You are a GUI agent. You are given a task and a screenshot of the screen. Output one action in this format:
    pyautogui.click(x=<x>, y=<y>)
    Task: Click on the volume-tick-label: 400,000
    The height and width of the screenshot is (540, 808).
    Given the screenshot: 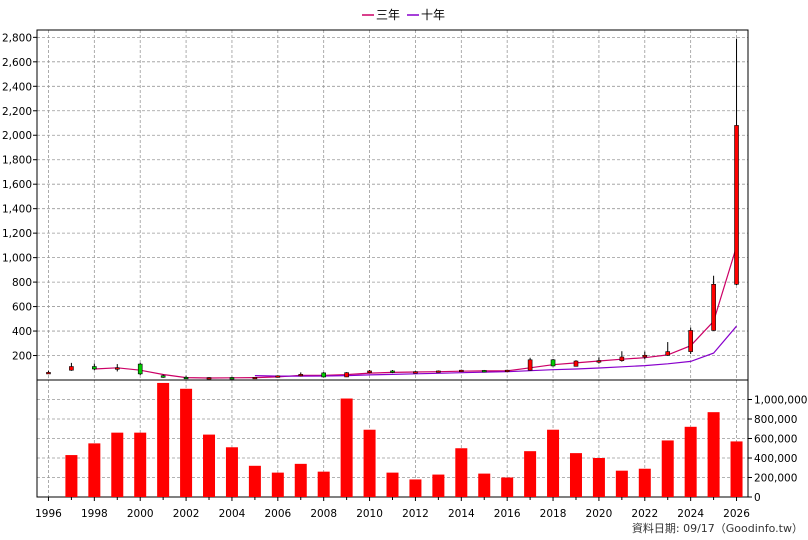 What is the action you would take?
    pyautogui.click(x=775, y=459)
    